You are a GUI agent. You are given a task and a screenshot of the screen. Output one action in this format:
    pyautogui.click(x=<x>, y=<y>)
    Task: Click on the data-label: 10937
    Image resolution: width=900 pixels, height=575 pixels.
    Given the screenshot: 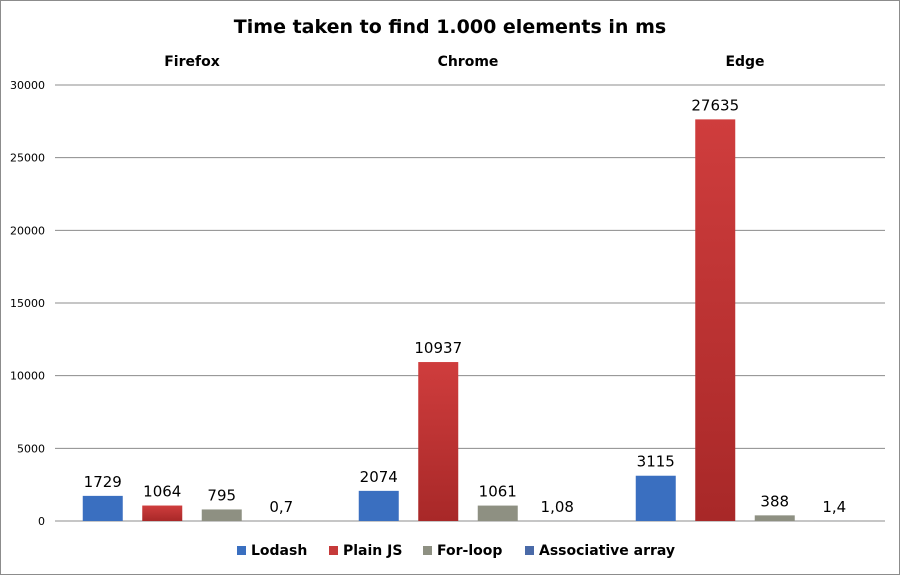 What is the action you would take?
    pyautogui.click(x=438, y=348)
    